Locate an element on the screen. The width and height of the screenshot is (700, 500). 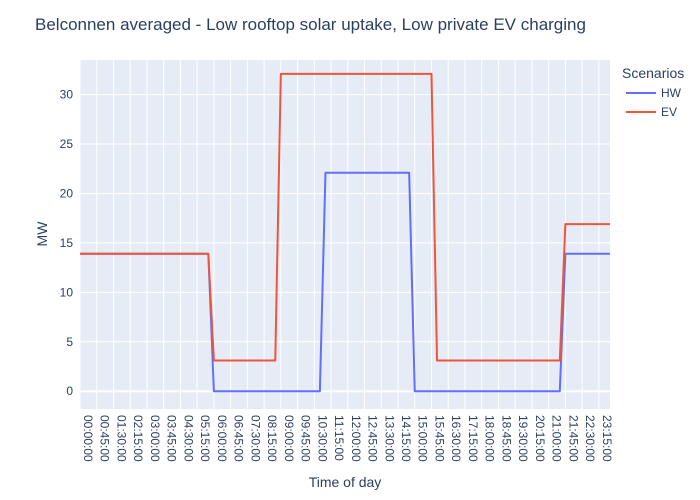
x-tick-label: 15:00:00 is located at coordinates (423, 438).